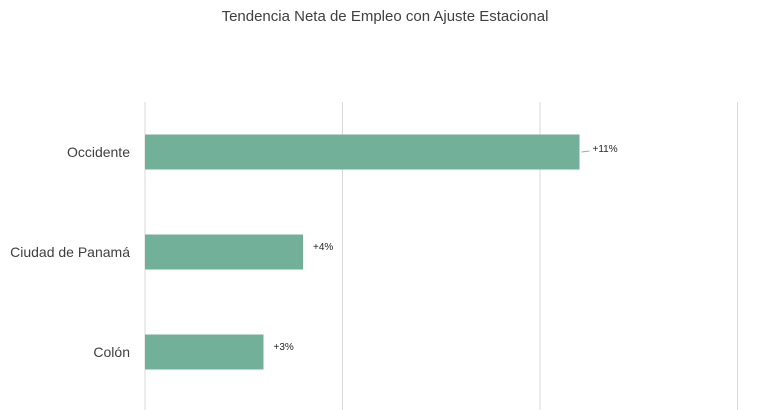 Image resolution: width=770 pixels, height=410 pixels. What do you see at coordinates (98, 152) in the screenshot?
I see `category-label: Occidente` at bounding box center [98, 152].